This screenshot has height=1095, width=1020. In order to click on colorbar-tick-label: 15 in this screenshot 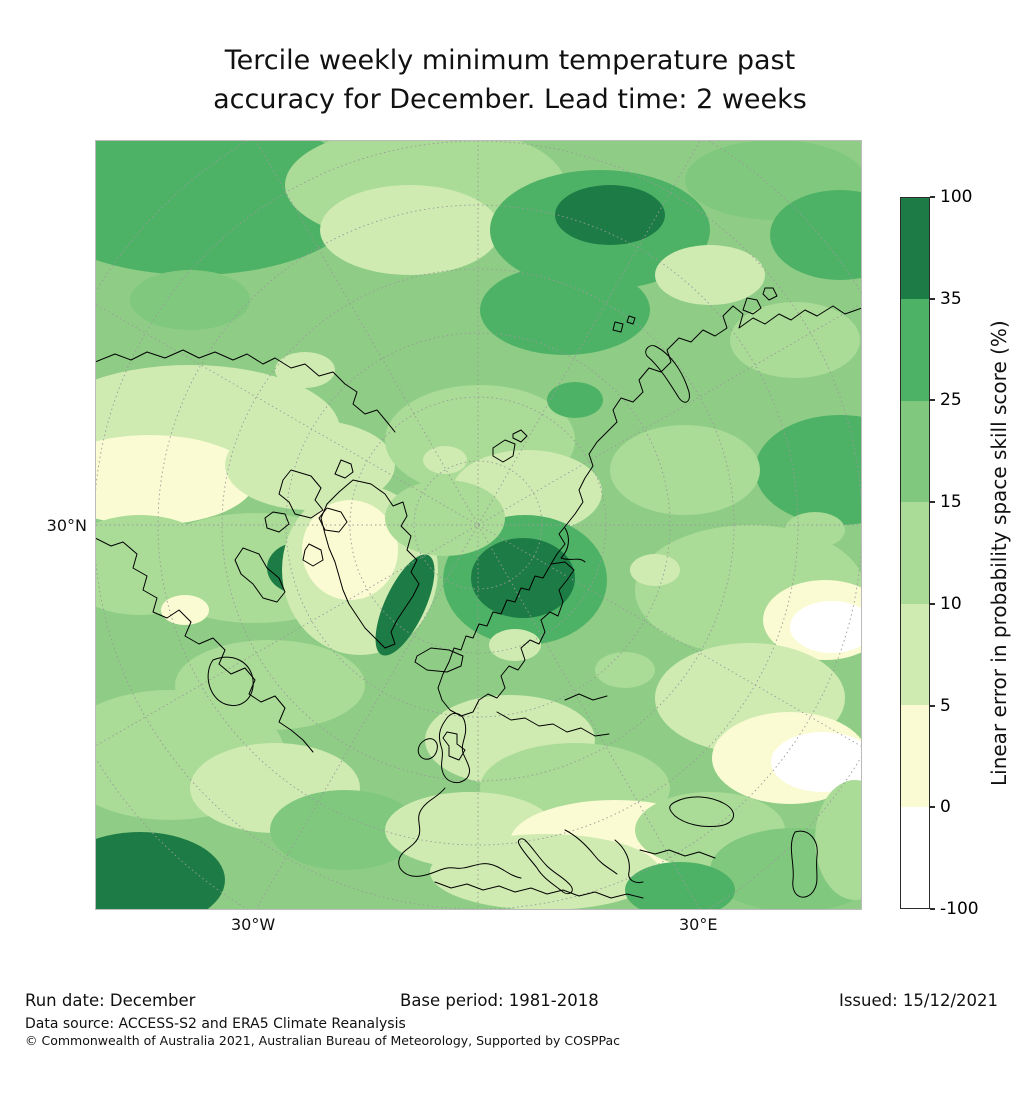, I will do `click(951, 502)`.